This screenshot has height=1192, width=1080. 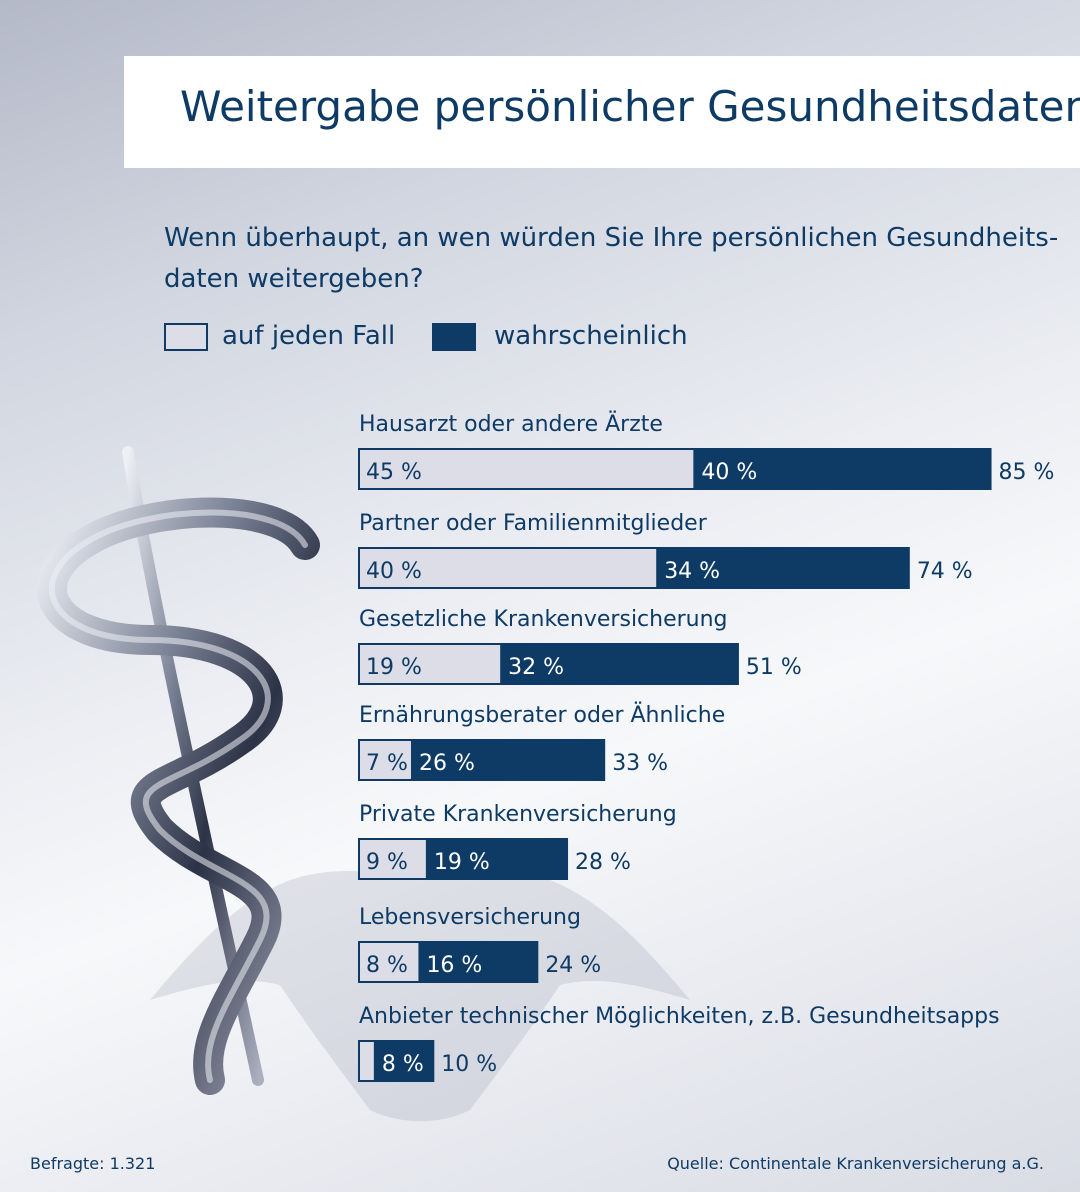 What do you see at coordinates (387, 965) in the screenshot?
I see `data-label-auf-jeden-fall: 8 %` at bounding box center [387, 965].